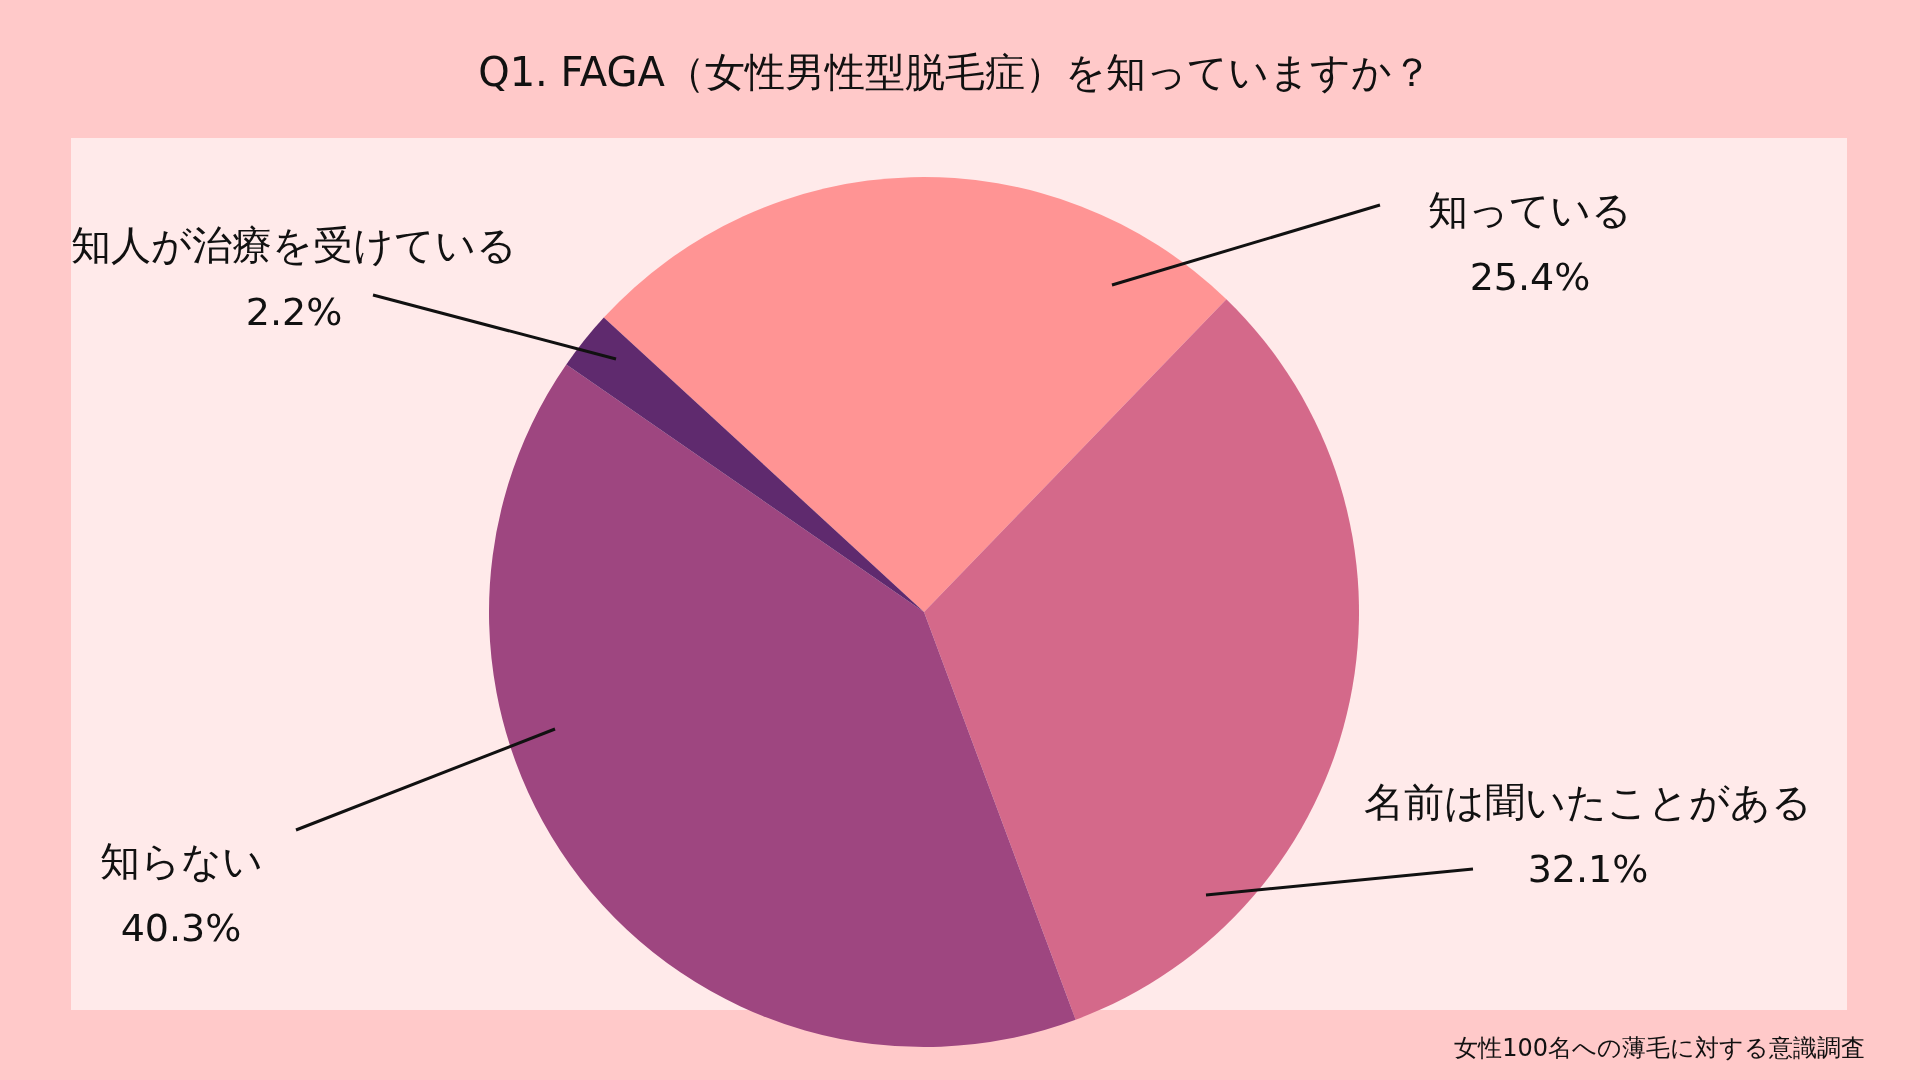 This screenshot has width=1920, height=1080. What do you see at coordinates (181, 928) in the screenshot?
I see `data-label: 40.3%` at bounding box center [181, 928].